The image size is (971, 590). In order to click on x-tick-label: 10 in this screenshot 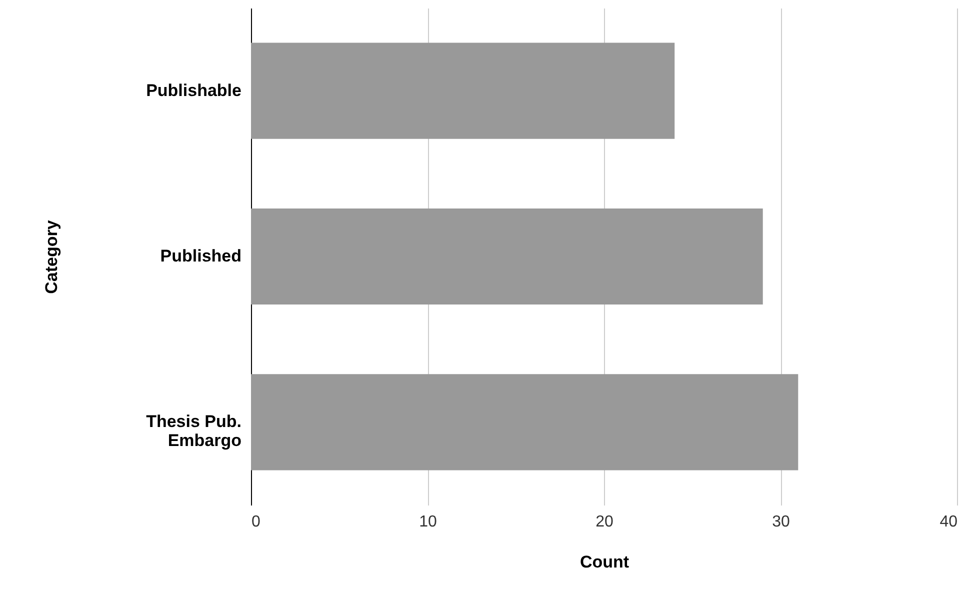, I will do `click(428, 522)`.